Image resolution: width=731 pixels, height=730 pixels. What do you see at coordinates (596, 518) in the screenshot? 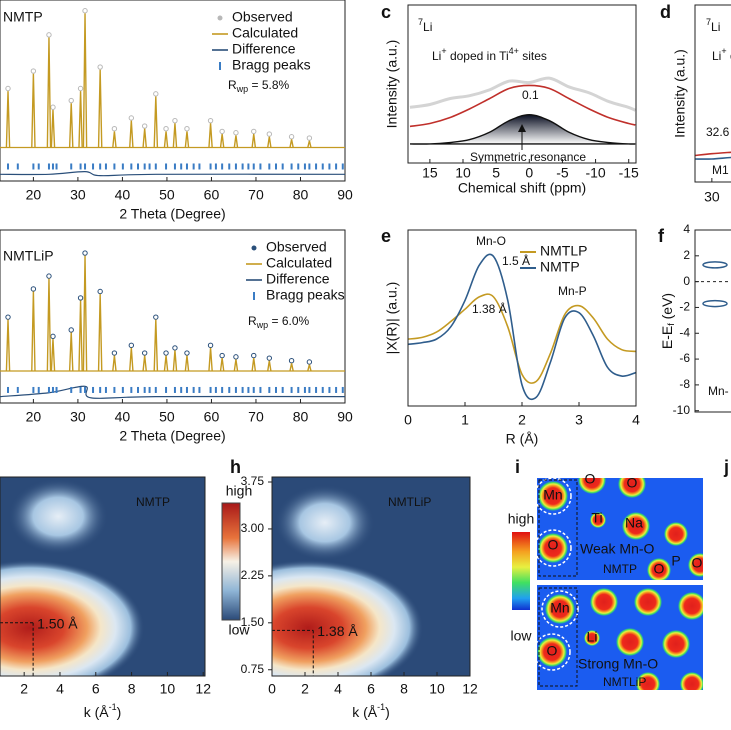
I see `atom-label: Ti` at bounding box center [596, 518].